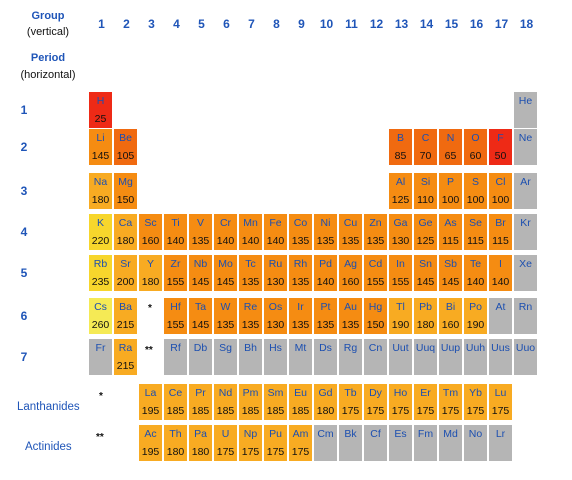 Image resolution: width=572 pixels, height=480 pixels. What do you see at coordinates (226, 316) in the screenshot?
I see `element-cell-w: W 135` at bounding box center [226, 316].